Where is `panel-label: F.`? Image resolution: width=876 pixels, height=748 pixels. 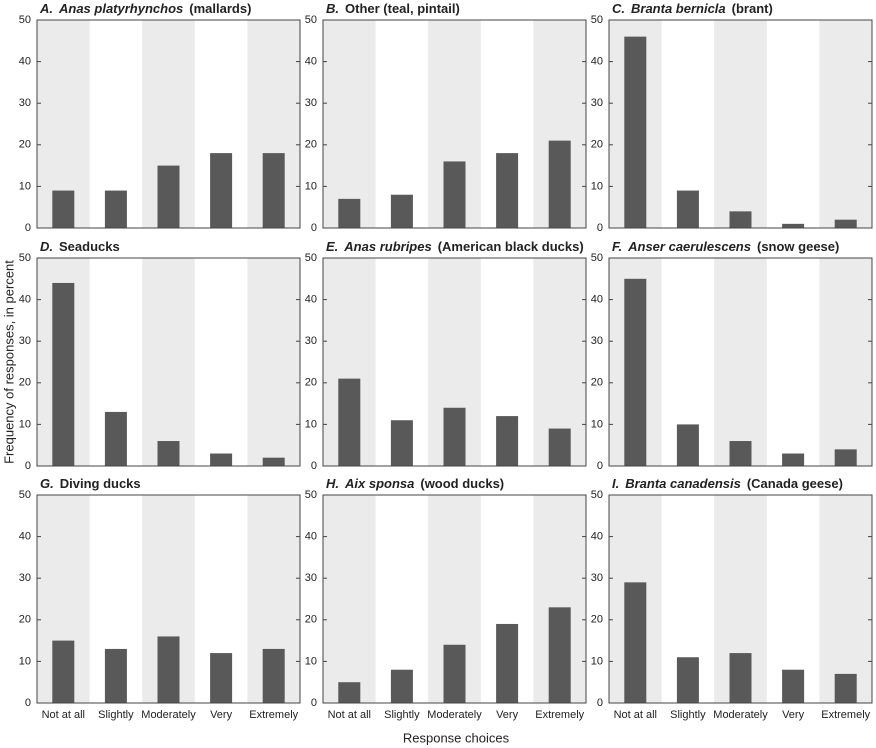 panel-label: F. is located at coordinates (617, 246).